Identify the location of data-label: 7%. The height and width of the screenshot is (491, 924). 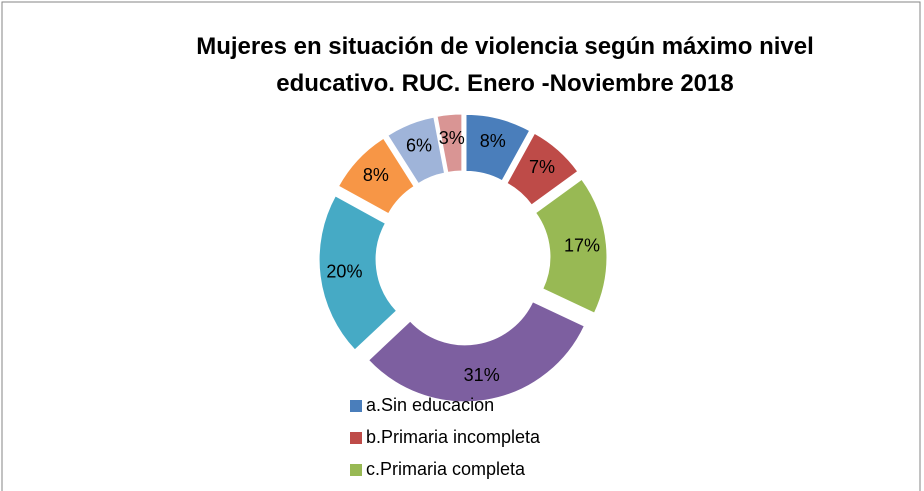
(542, 167).